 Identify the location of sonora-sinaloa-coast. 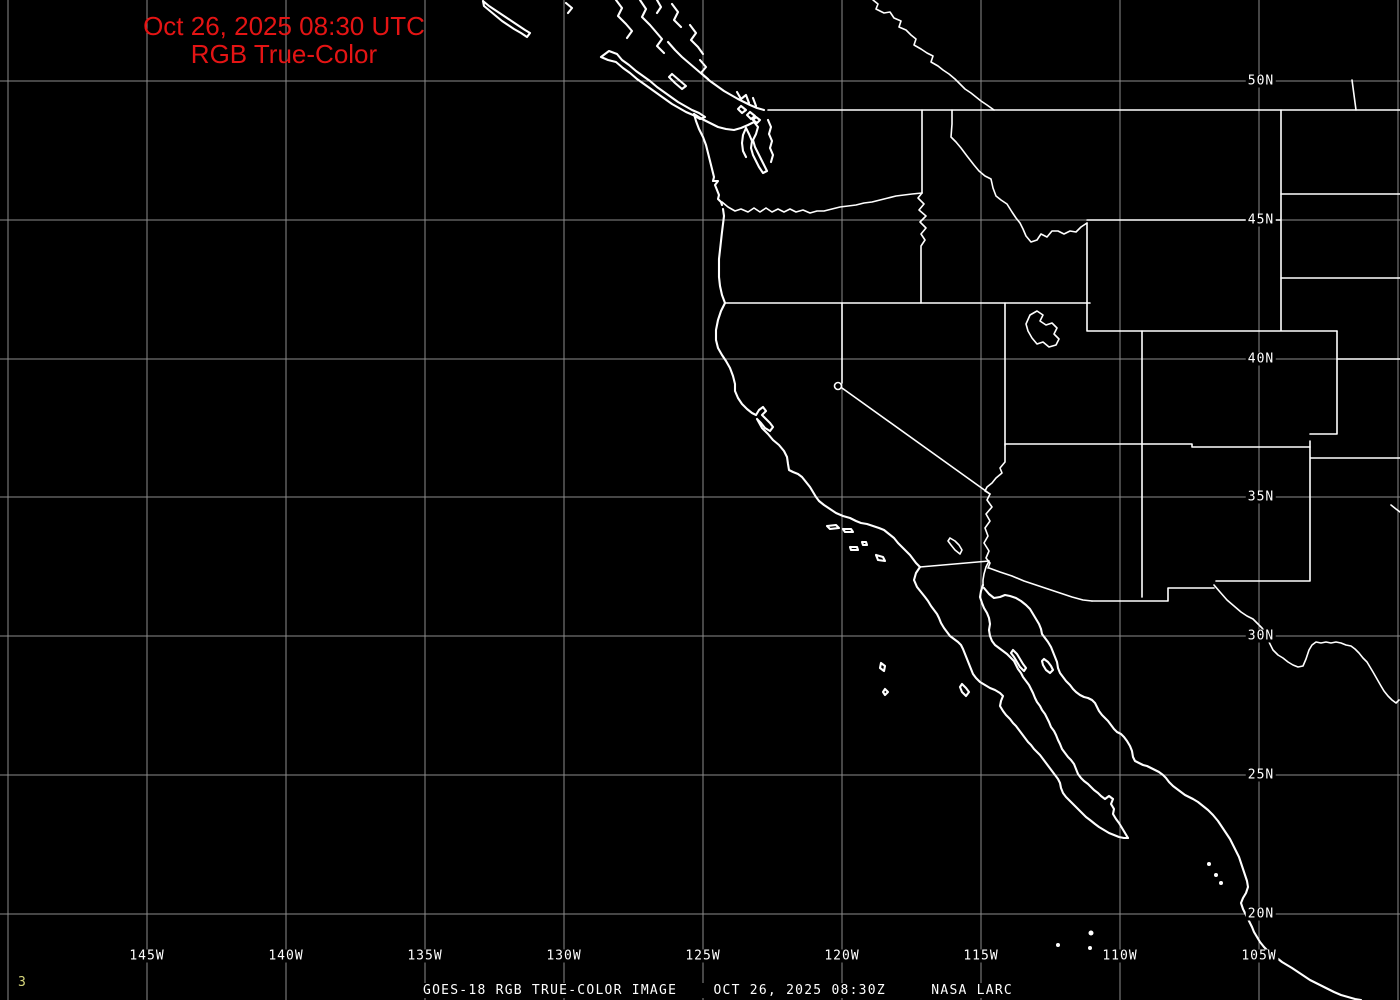
(1172, 793).